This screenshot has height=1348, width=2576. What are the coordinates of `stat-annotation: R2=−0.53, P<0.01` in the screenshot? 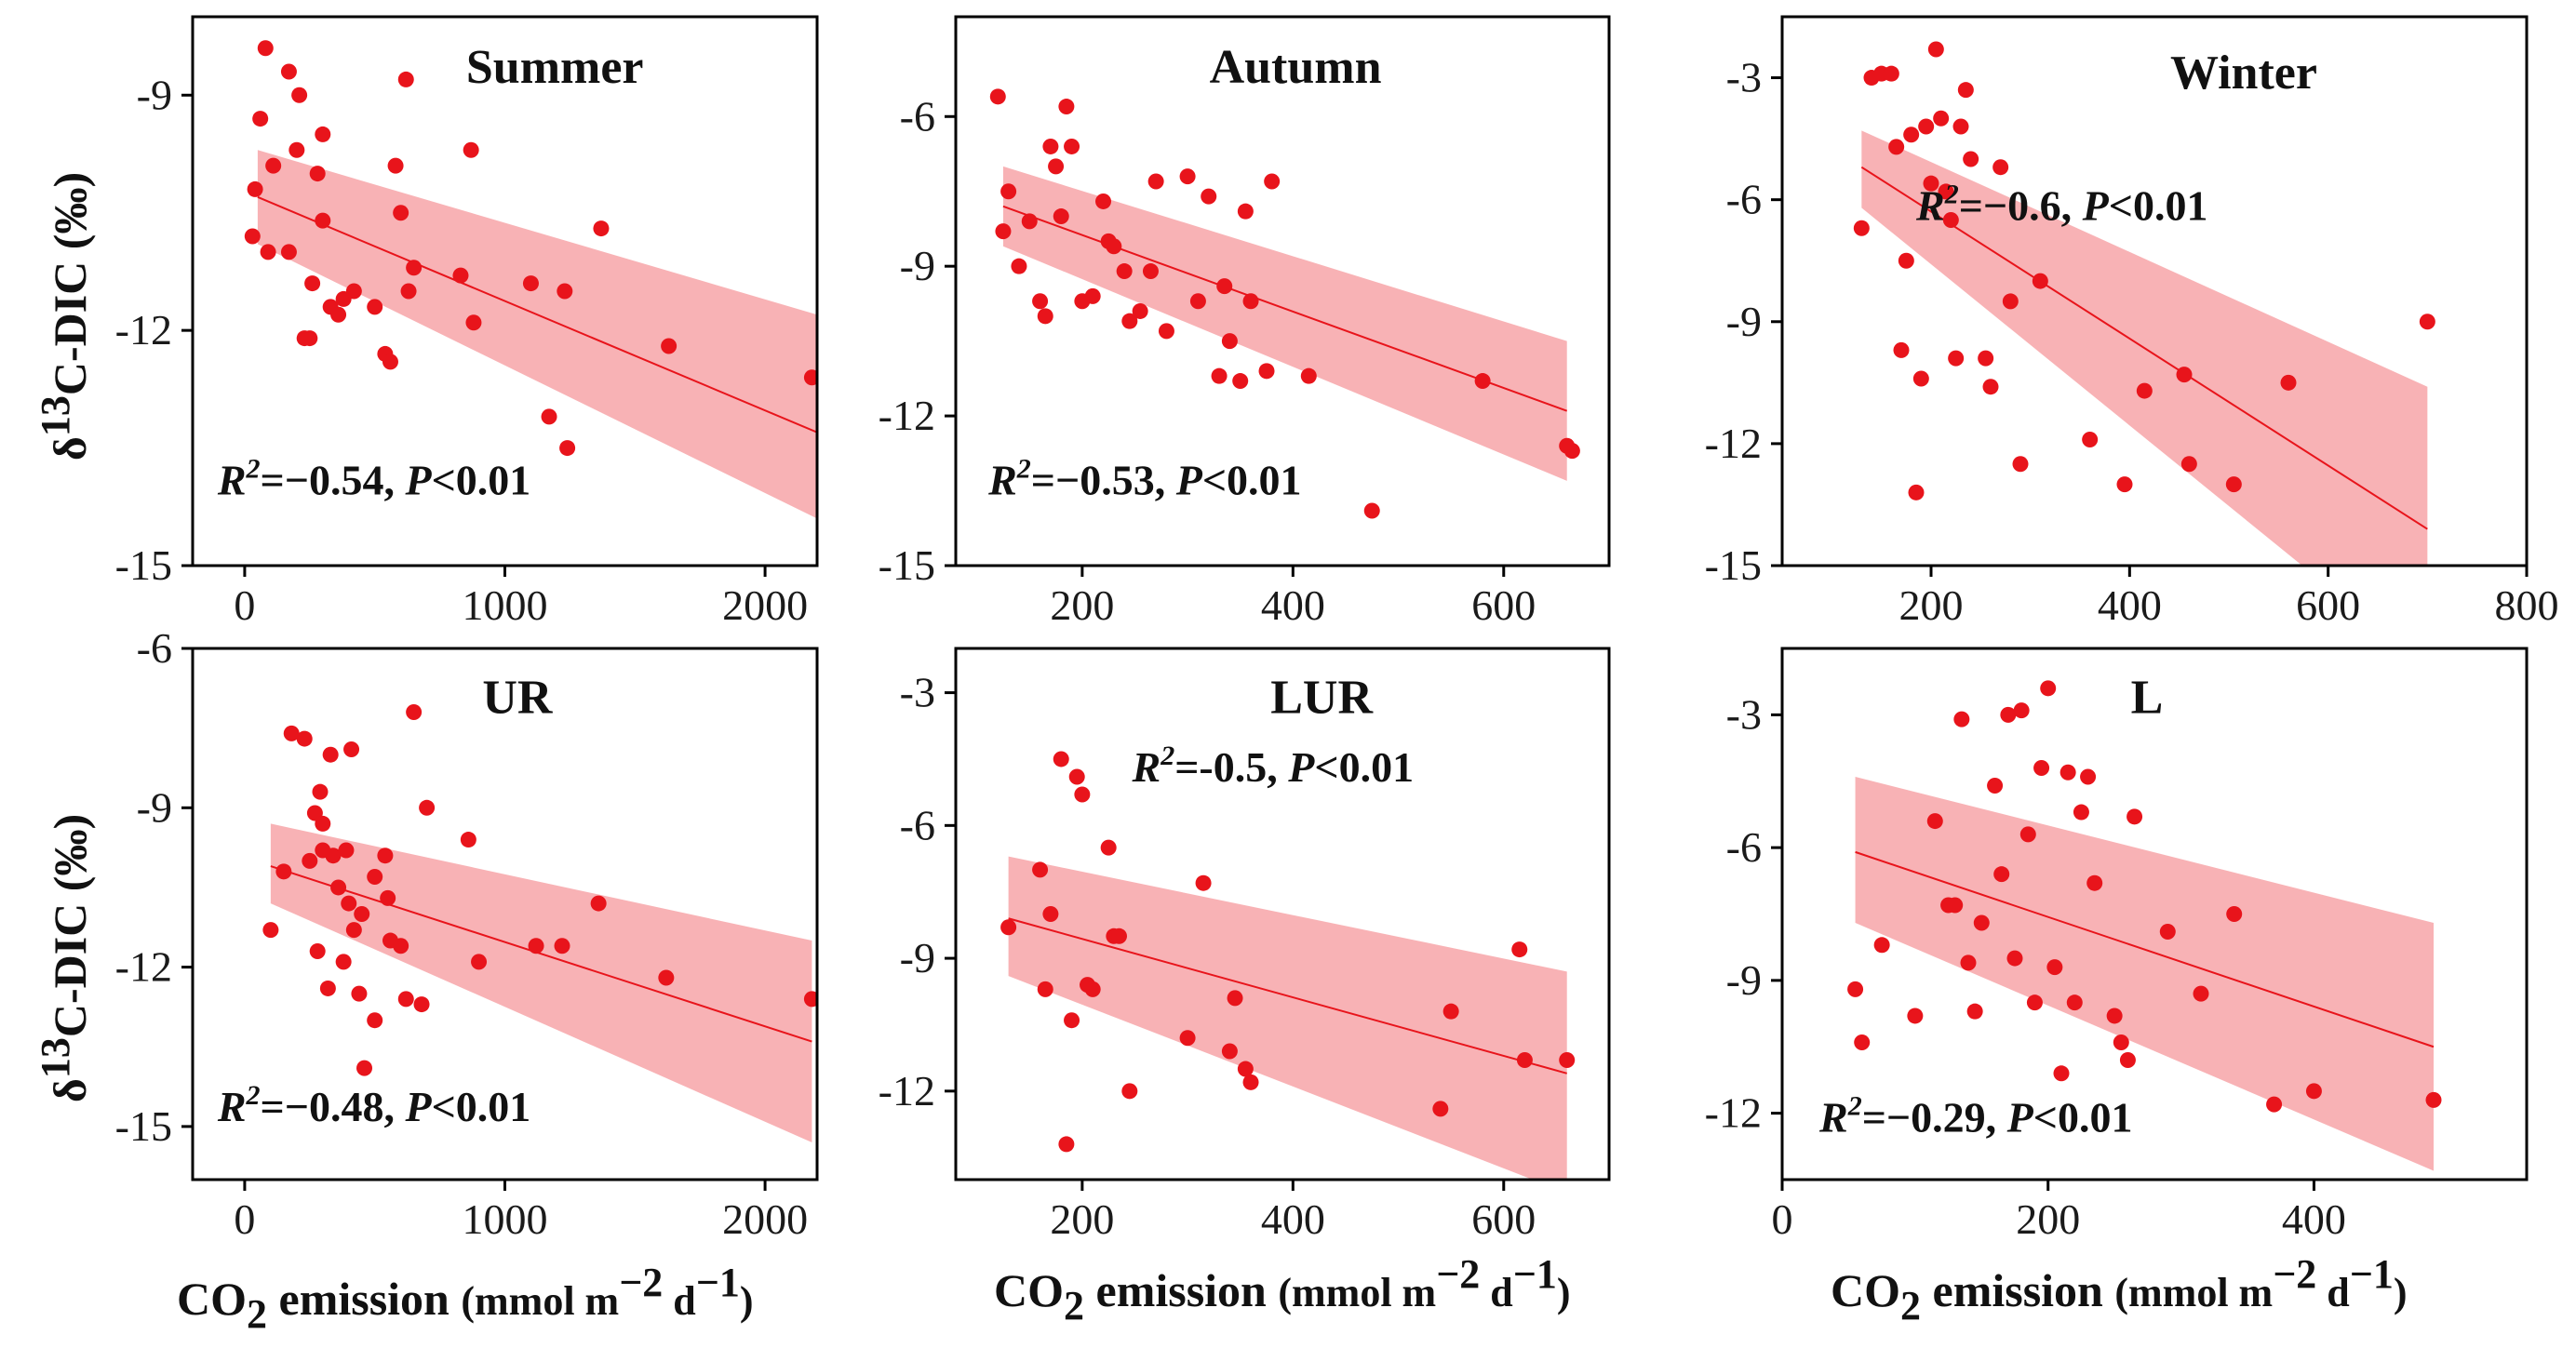 It's located at (1144, 478).